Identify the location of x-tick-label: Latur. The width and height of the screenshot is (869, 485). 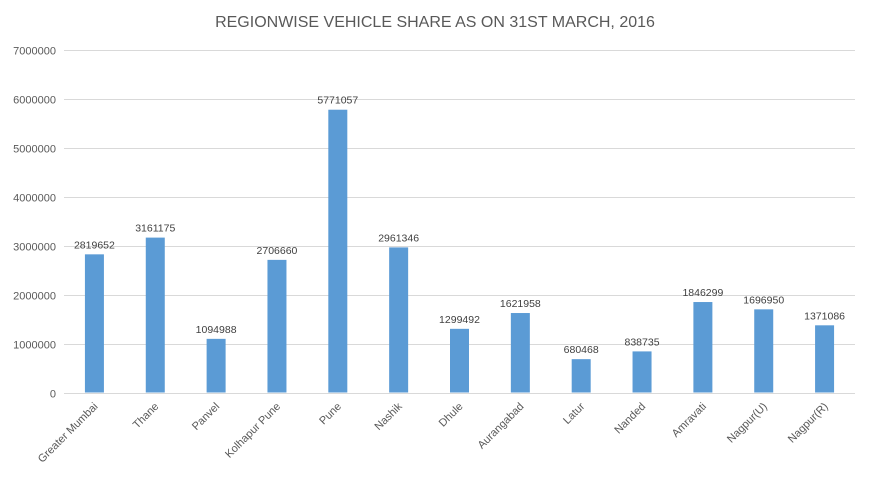
(574, 413).